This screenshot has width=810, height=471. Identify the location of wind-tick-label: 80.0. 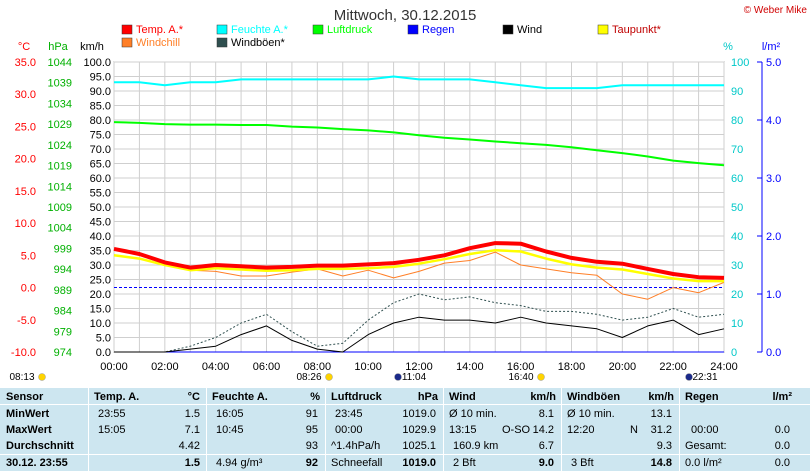
(100, 121).